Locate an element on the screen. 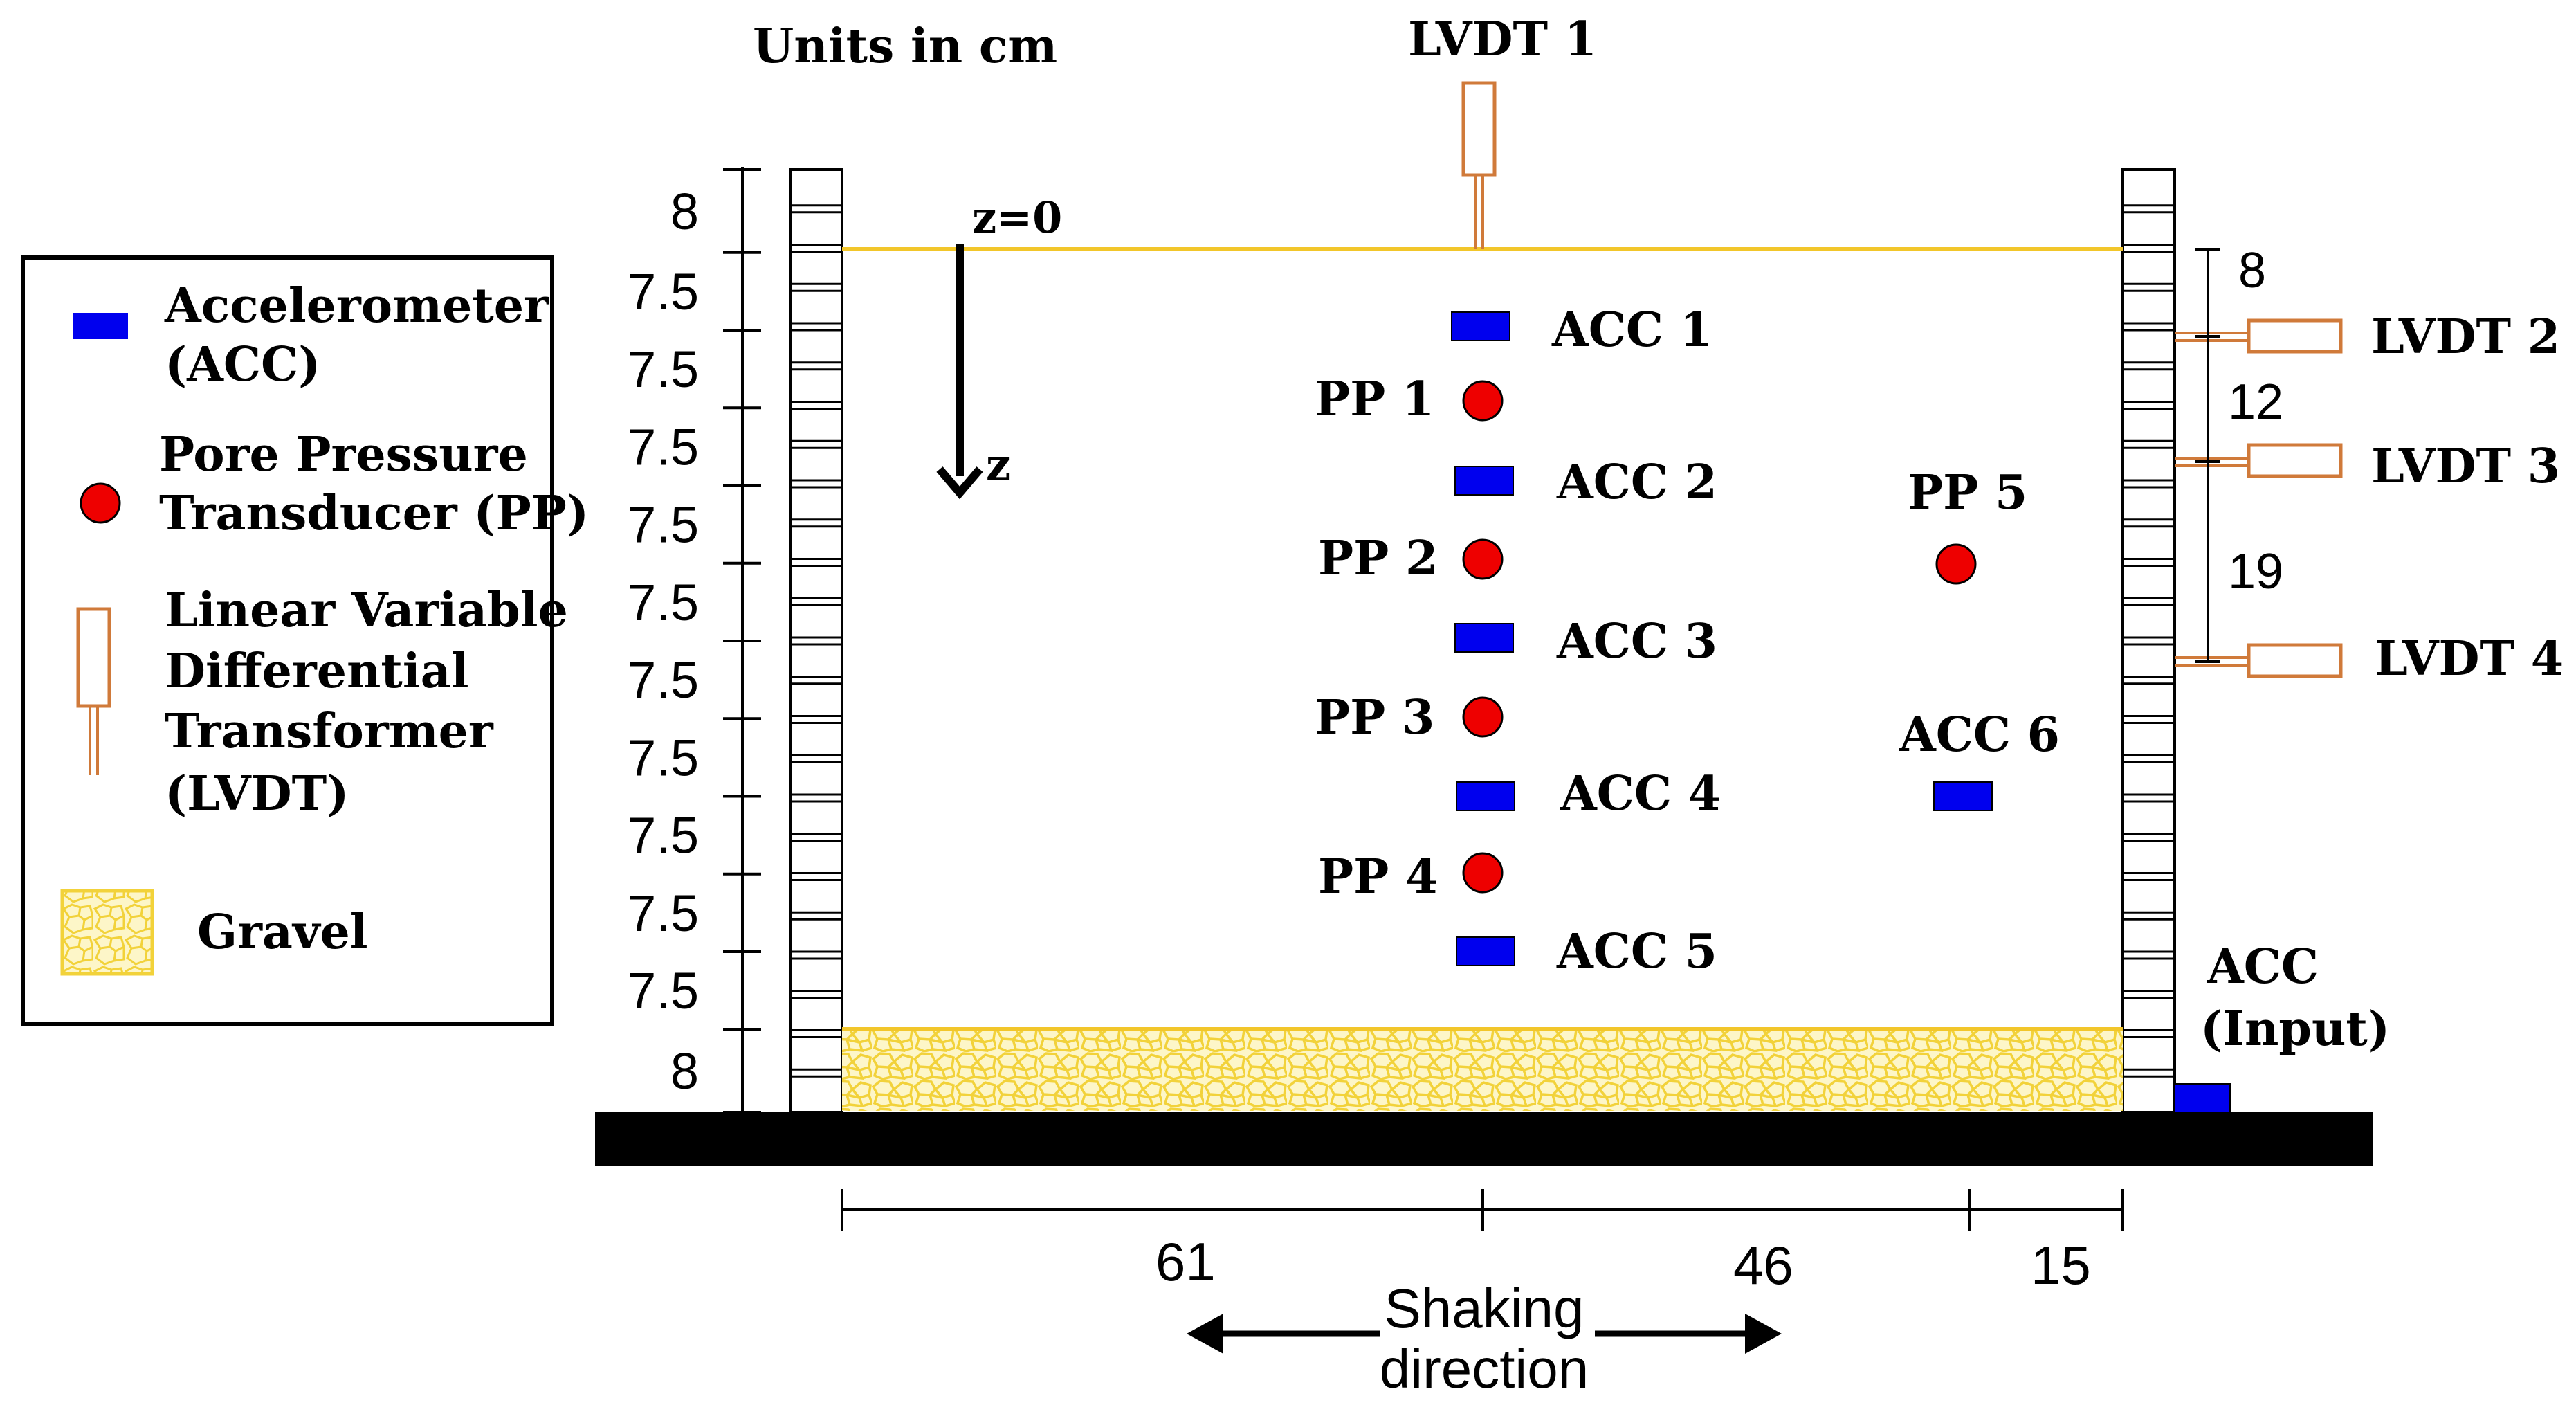 The height and width of the screenshot is (1414, 2576). pp-4-label: PP 4 is located at coordinates (1378, 877).